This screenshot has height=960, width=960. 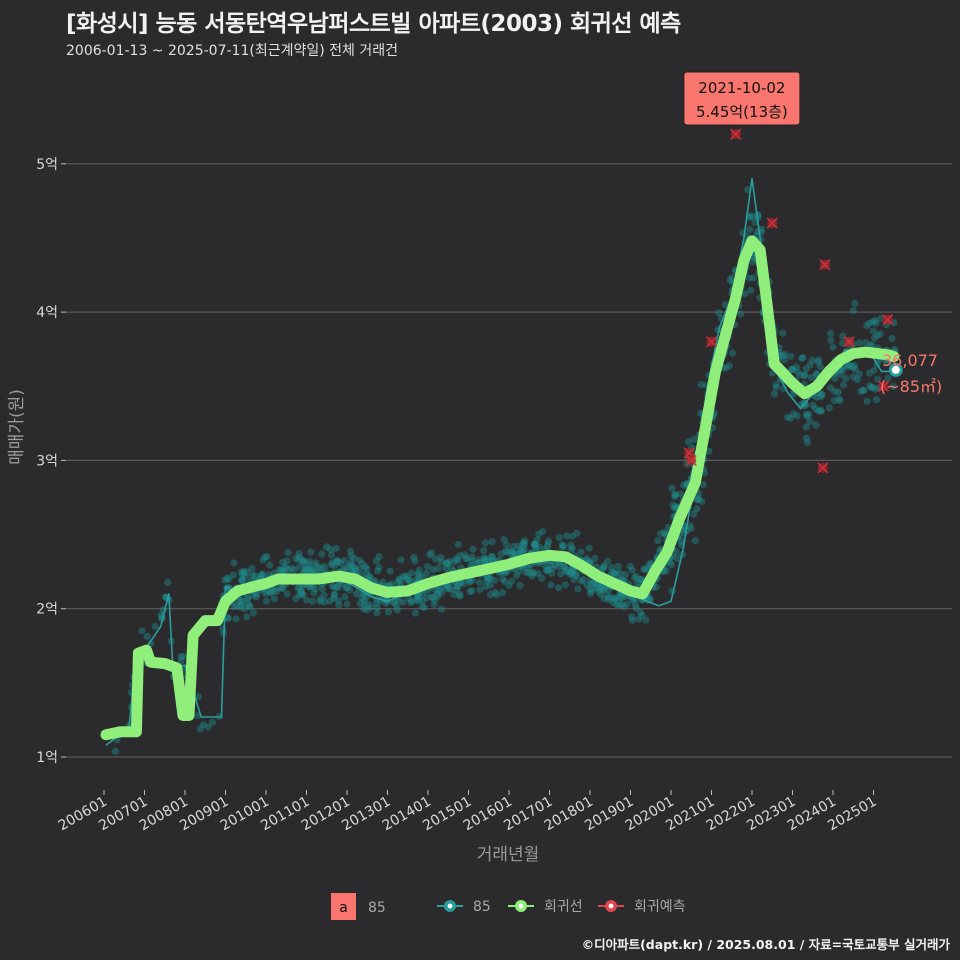 What do you see at coordinates (788, 301) in the screenshot?
I see `forecast-points` at bounding box center [788, 301].